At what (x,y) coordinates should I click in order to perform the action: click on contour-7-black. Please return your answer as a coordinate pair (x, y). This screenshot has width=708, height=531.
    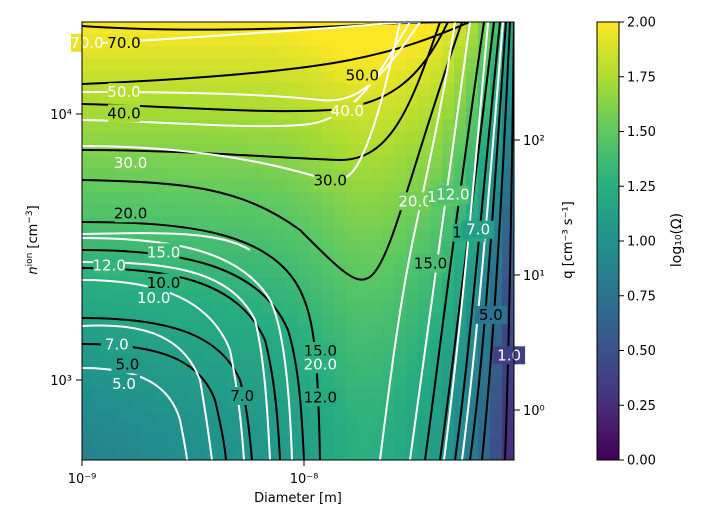
    Looking at the image, I should click on (167, 388).